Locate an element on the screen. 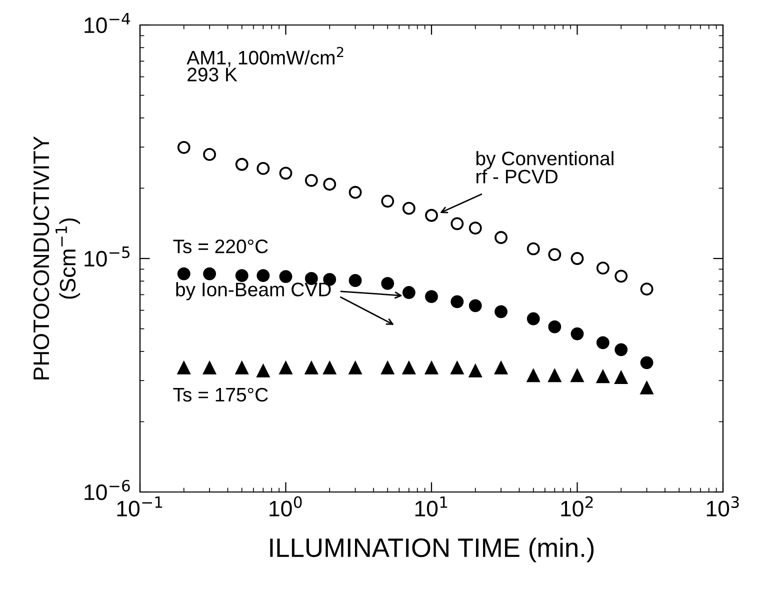 This screenshot has width=757, height=592. annotation: by Ion-Beam CVD is located at coordinates (253, 291).